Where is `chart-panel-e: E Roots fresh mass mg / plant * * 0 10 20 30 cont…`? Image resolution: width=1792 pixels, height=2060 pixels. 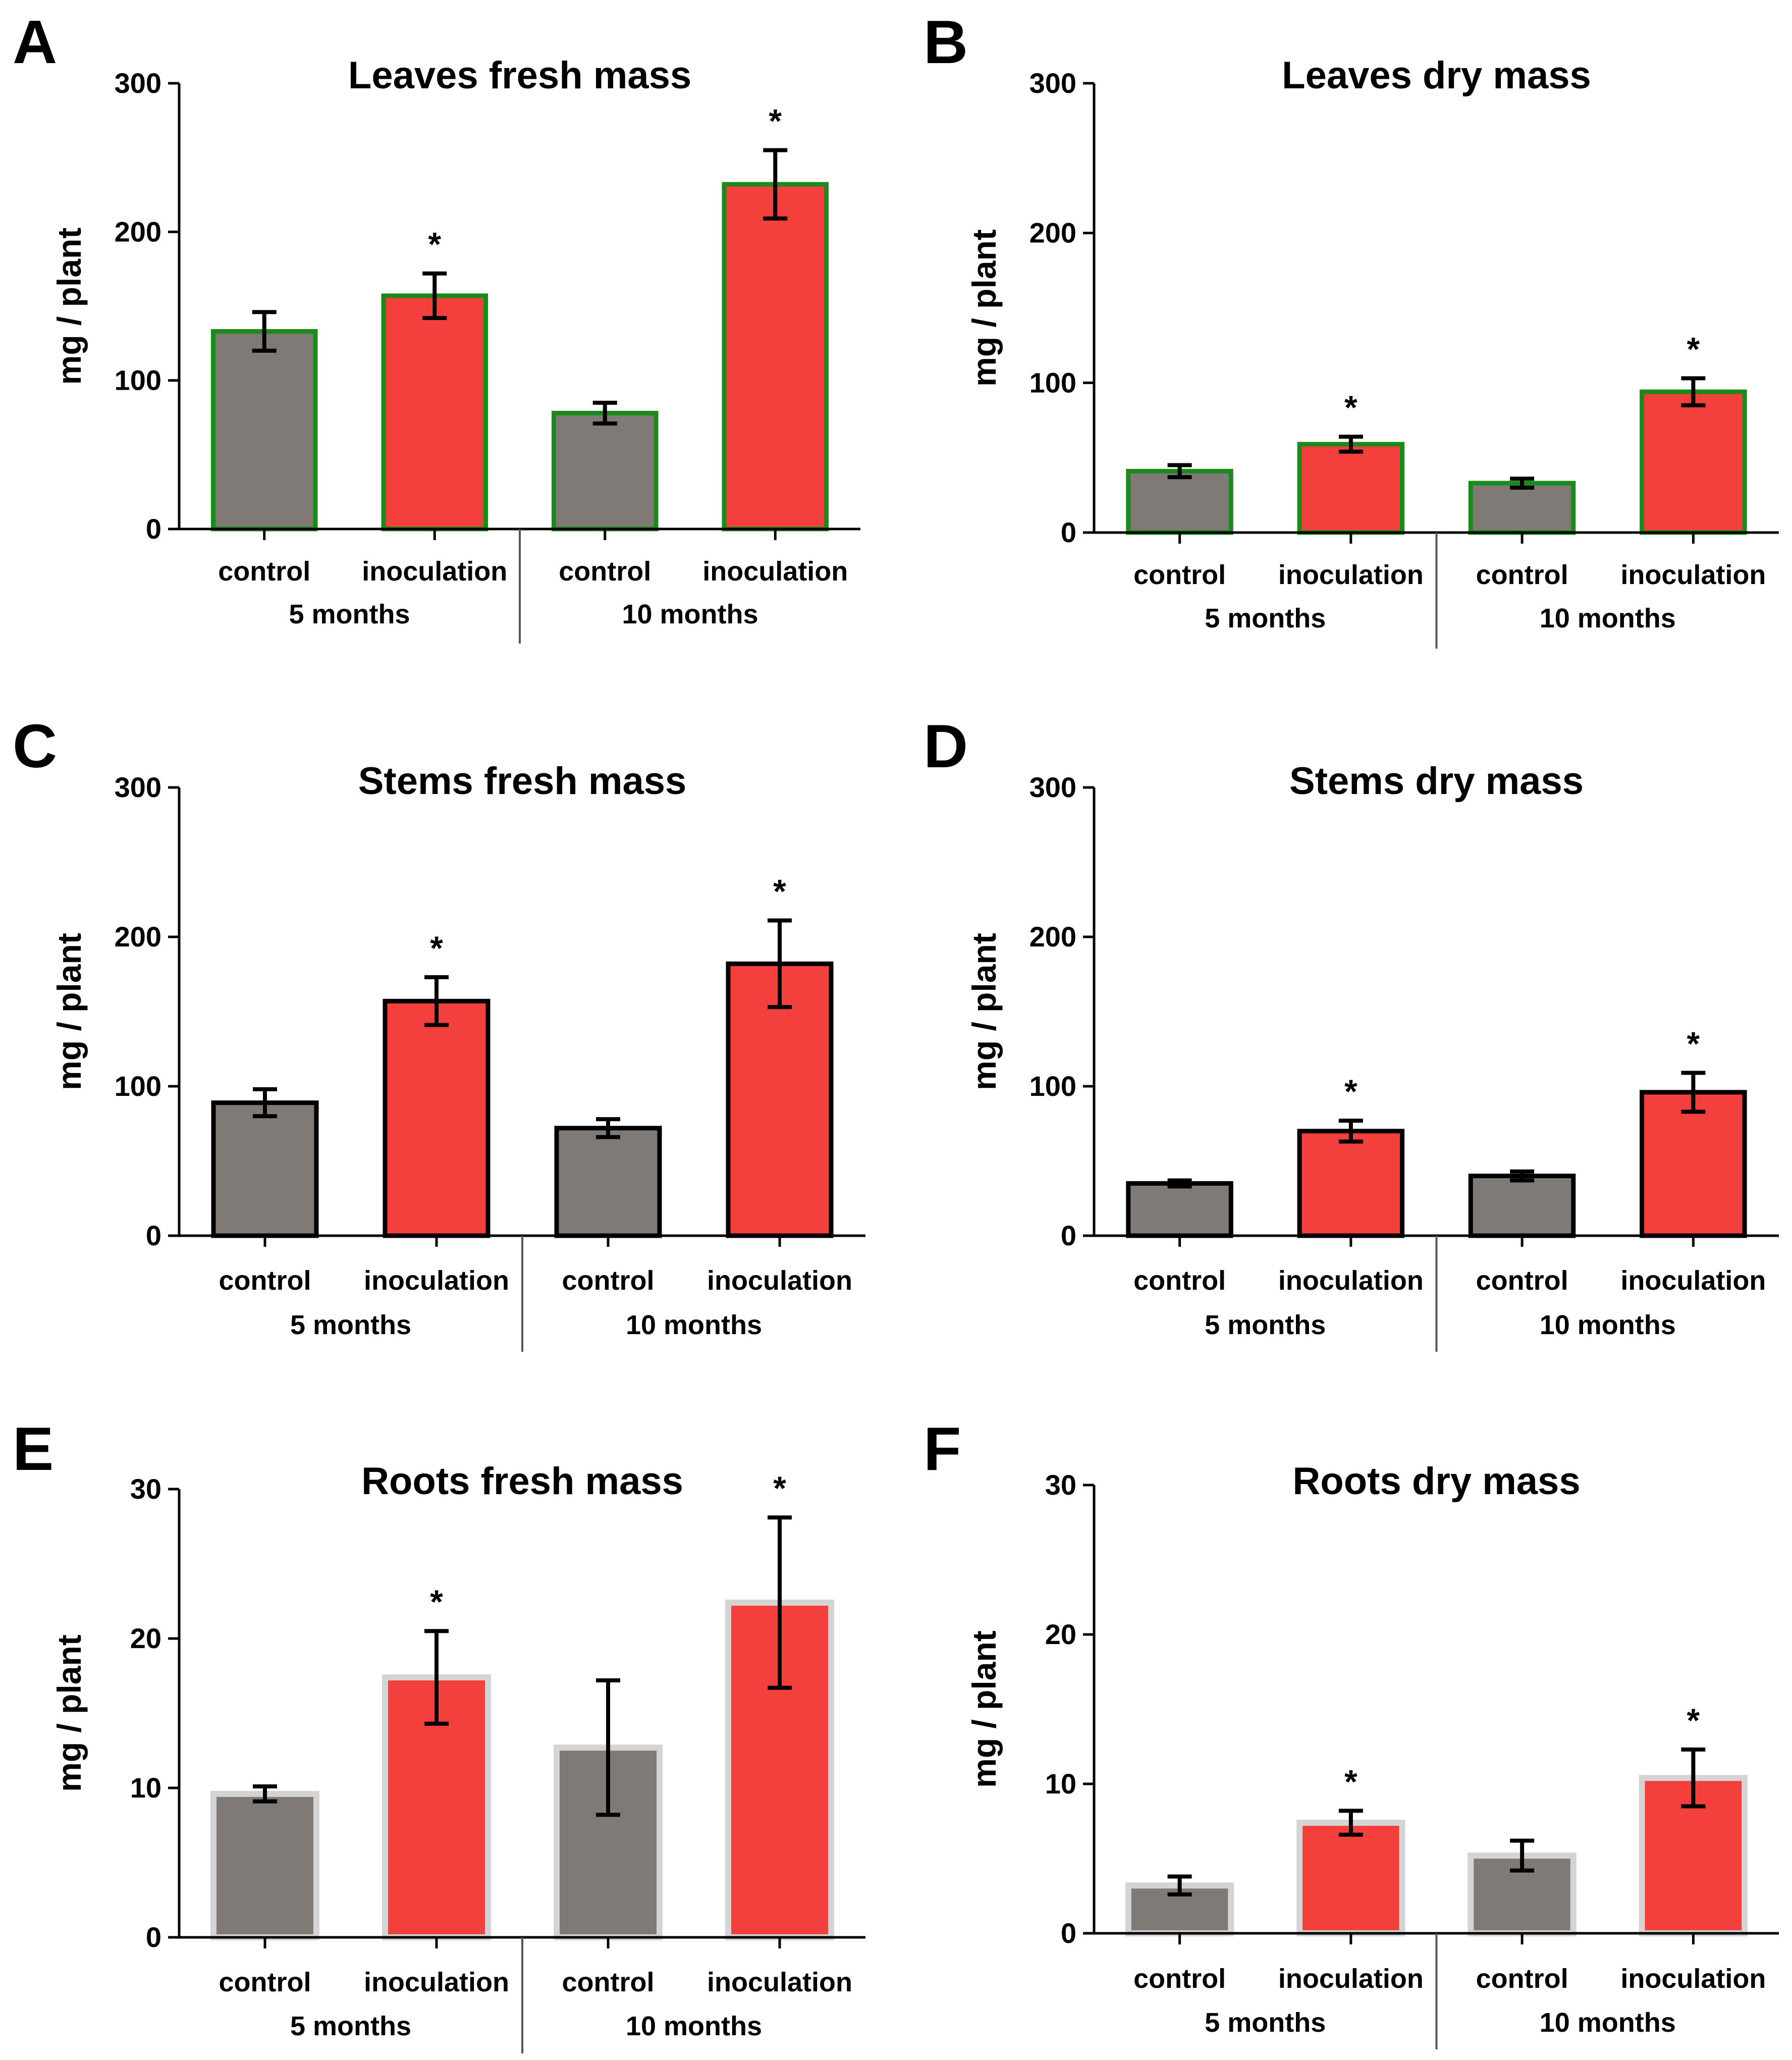 chart-panel-e: E Roots fresh mass mg / plant * * 0 10 20 30 cont… is located at coordinates (439, 1733).